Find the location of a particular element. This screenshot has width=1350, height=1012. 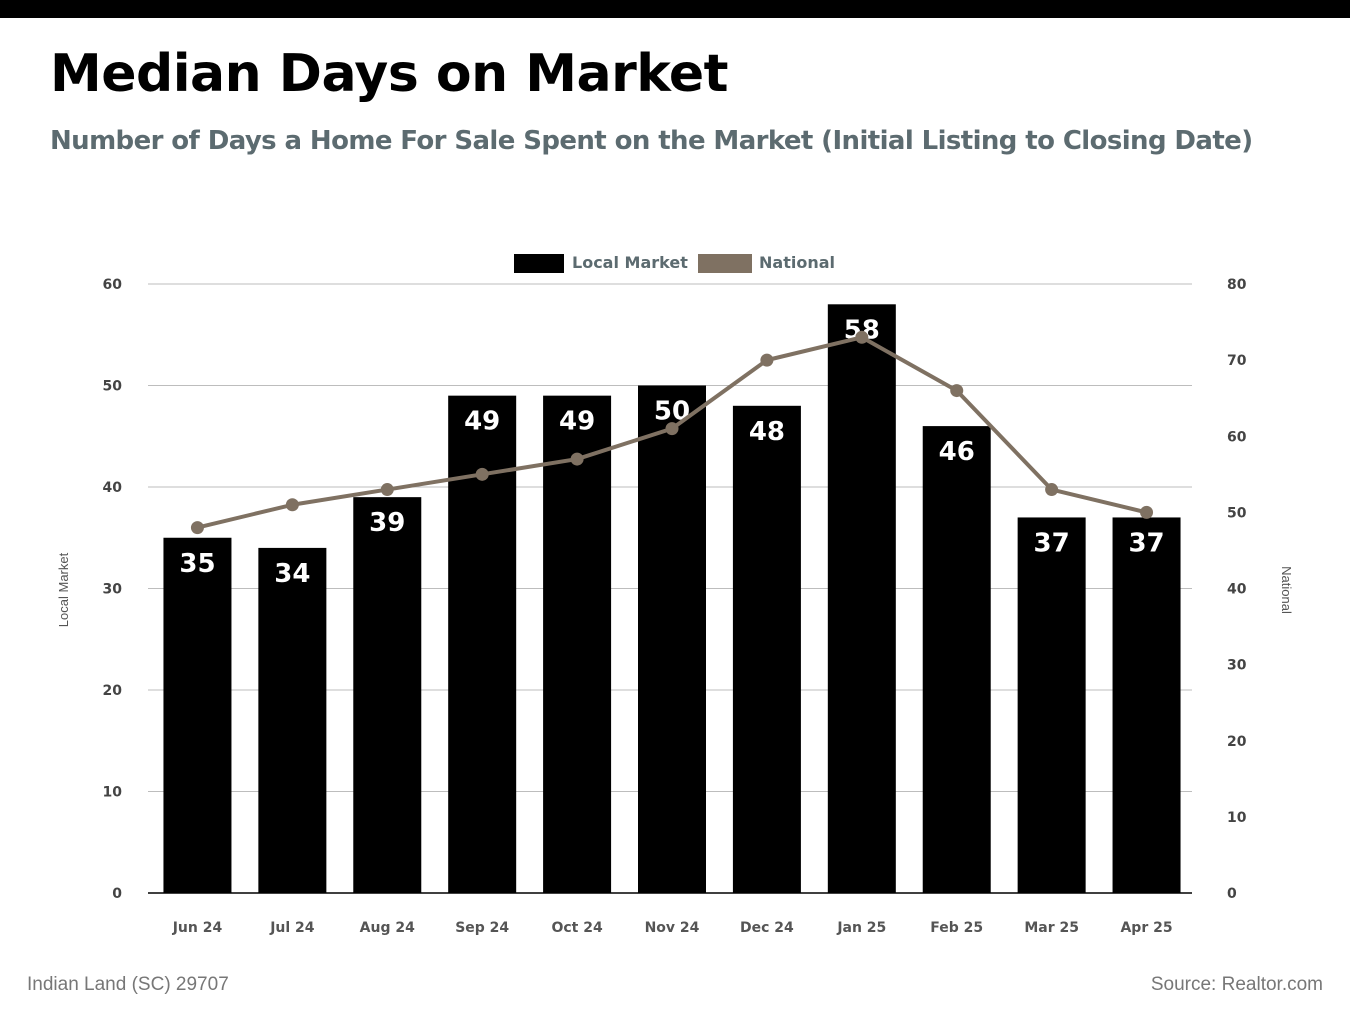

location-label: Indian Land (SC) 29707 is located at coordinates (128, 984).